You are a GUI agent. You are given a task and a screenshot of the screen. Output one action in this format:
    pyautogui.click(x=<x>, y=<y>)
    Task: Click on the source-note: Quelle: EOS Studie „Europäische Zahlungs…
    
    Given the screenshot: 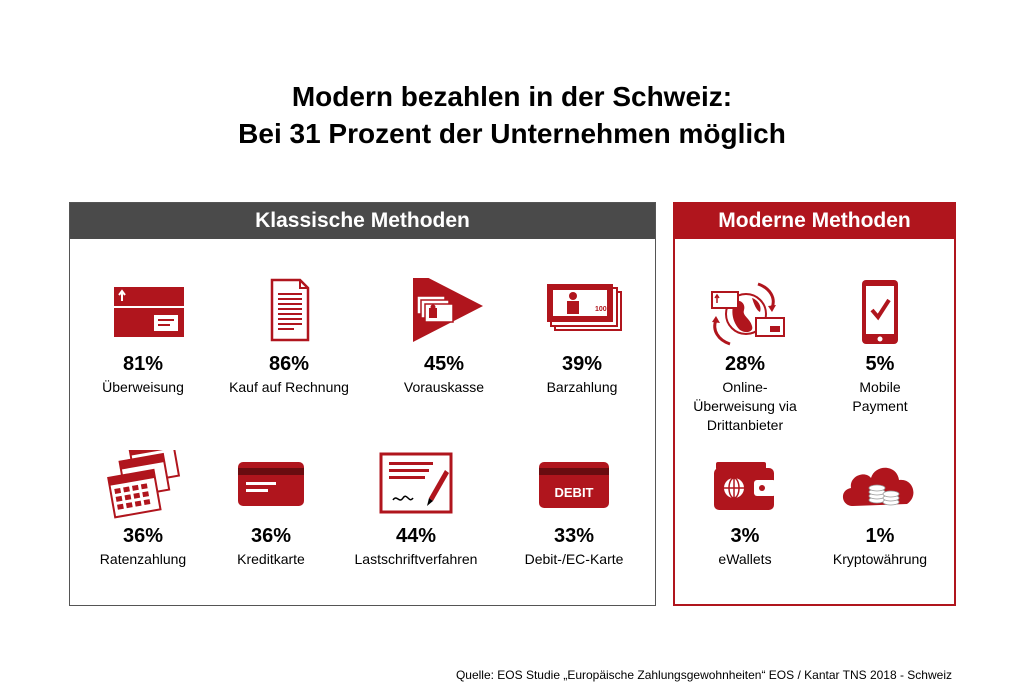 What is the action you would take?
    pyautogui.click(x=703, y=675)
    